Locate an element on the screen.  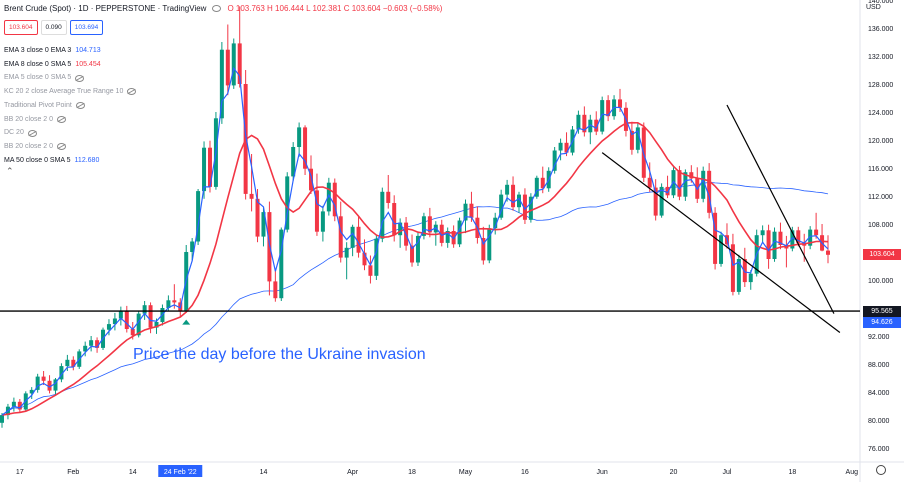
indicator-row: DC 20 is located at coordinates (70, 133).